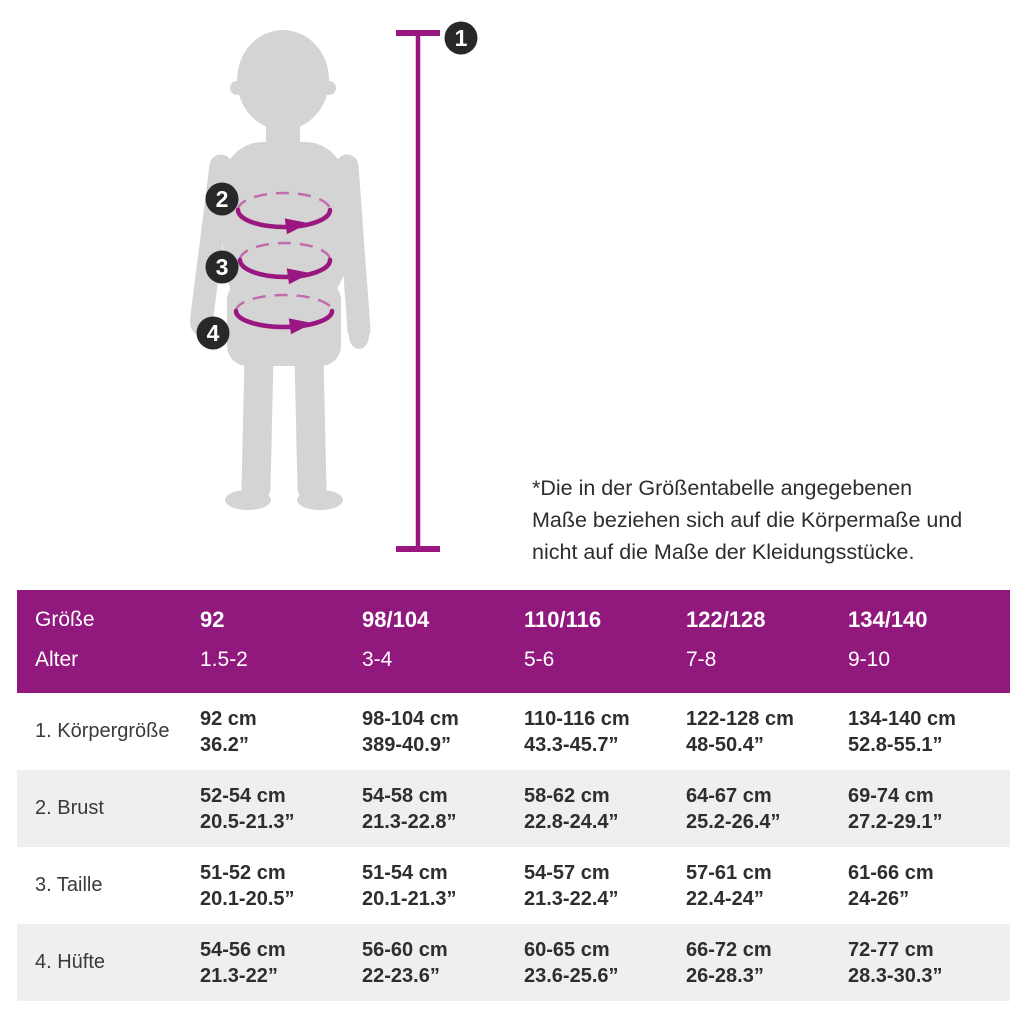  What do you see at coordinates (895, 808) in the screenshot?
I see `value-cell: 69-74 cm 27.2-29.1”` at bounding box center [895, 808].